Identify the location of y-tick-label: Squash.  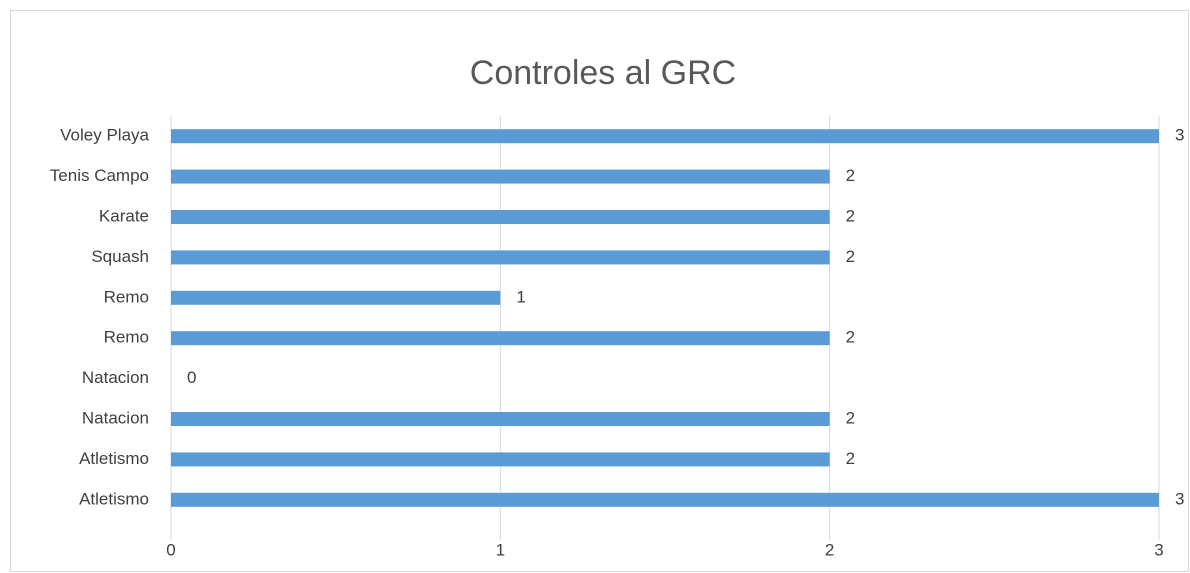
(120, 256).